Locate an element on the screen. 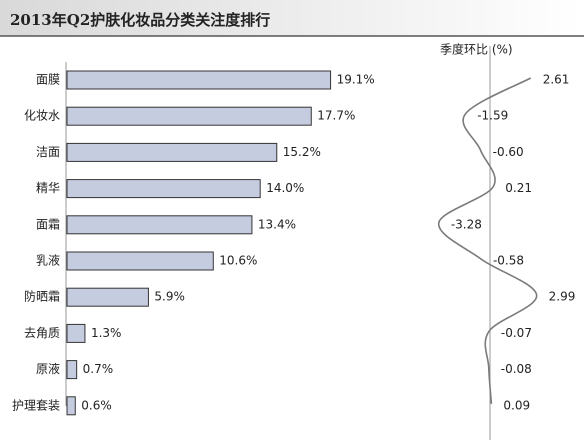 The width and height of the screenshot is (584, 446). category-label: 精华 is located at coordinates (48, 188).